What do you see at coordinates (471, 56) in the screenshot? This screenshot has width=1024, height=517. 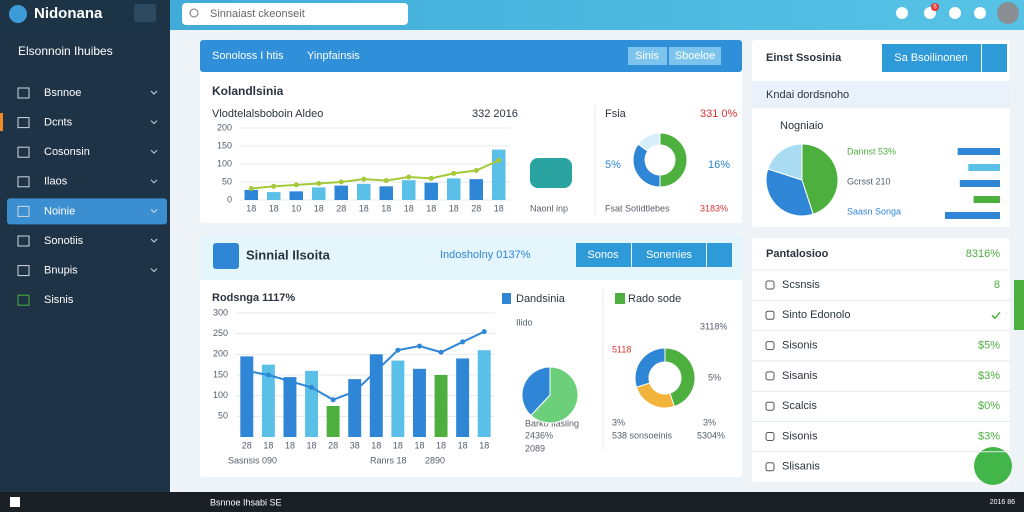 I see `card-header` at bounding box center [471, 56].